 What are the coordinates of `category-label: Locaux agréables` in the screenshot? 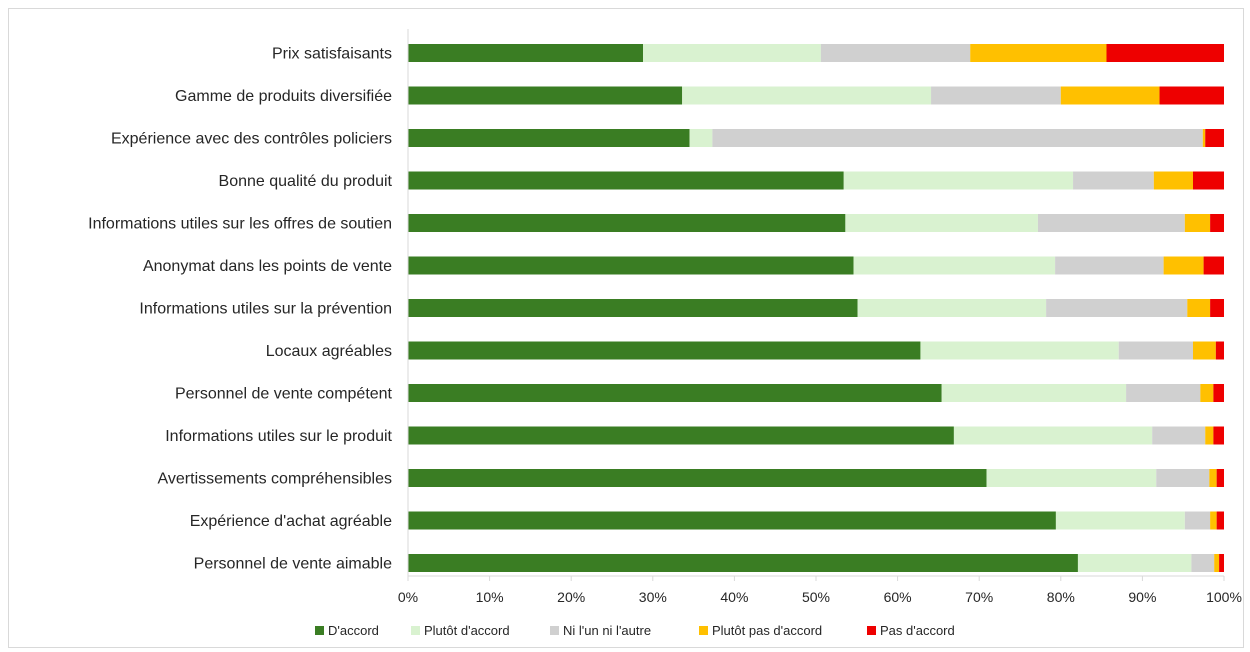 It's located at (329, 351).